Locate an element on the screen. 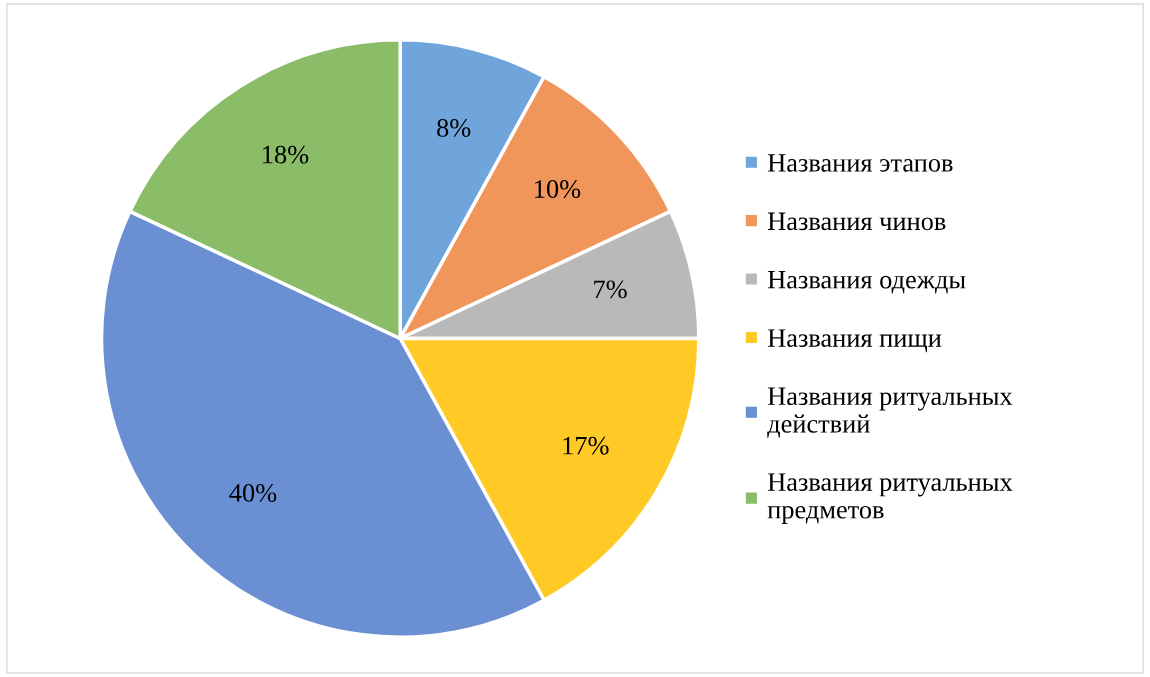 Image resolution: width=1150 pixels, height=677 pixels. data-label: 10% is located at coordinates (558, 189).